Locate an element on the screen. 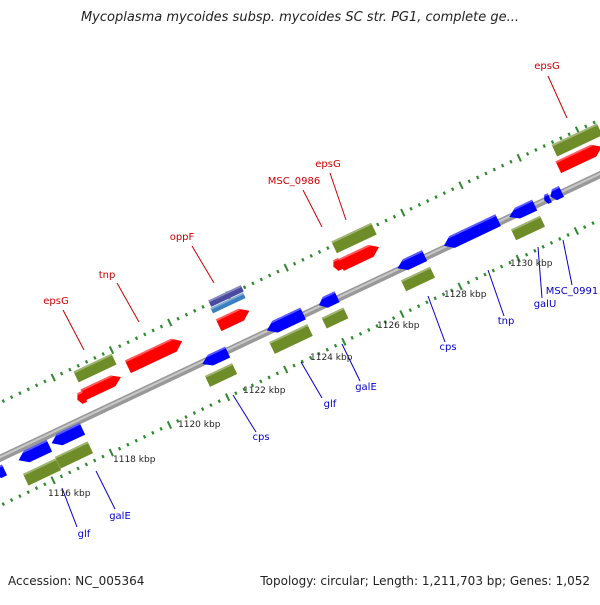  feature-label: MSC_0991 is located at coordinates (572, 291).